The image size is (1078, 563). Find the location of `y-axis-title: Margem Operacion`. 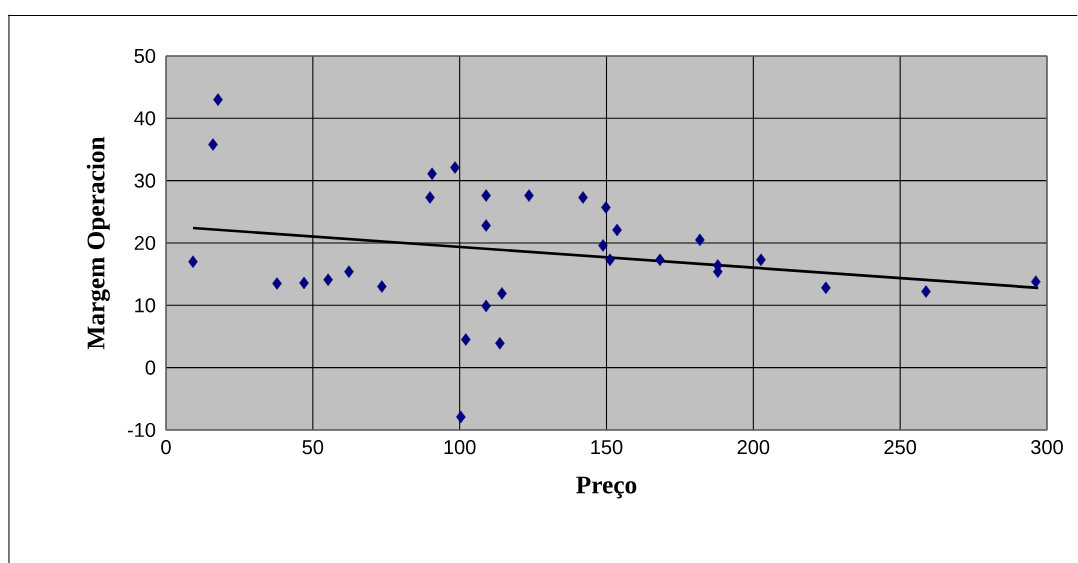

y-axis-title: Margem Operacion is located at coordinates (98, 243).